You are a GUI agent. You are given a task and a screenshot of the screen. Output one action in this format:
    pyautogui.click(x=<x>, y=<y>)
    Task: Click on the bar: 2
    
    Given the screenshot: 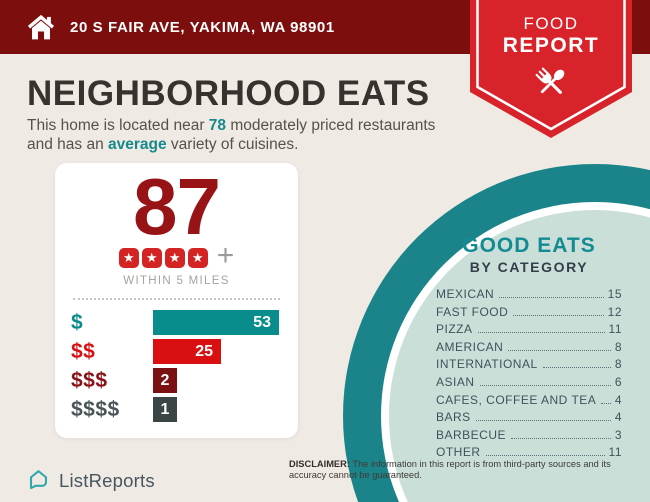 What is the action you would take?
    pyautogui.click(x=165, y=380)
    